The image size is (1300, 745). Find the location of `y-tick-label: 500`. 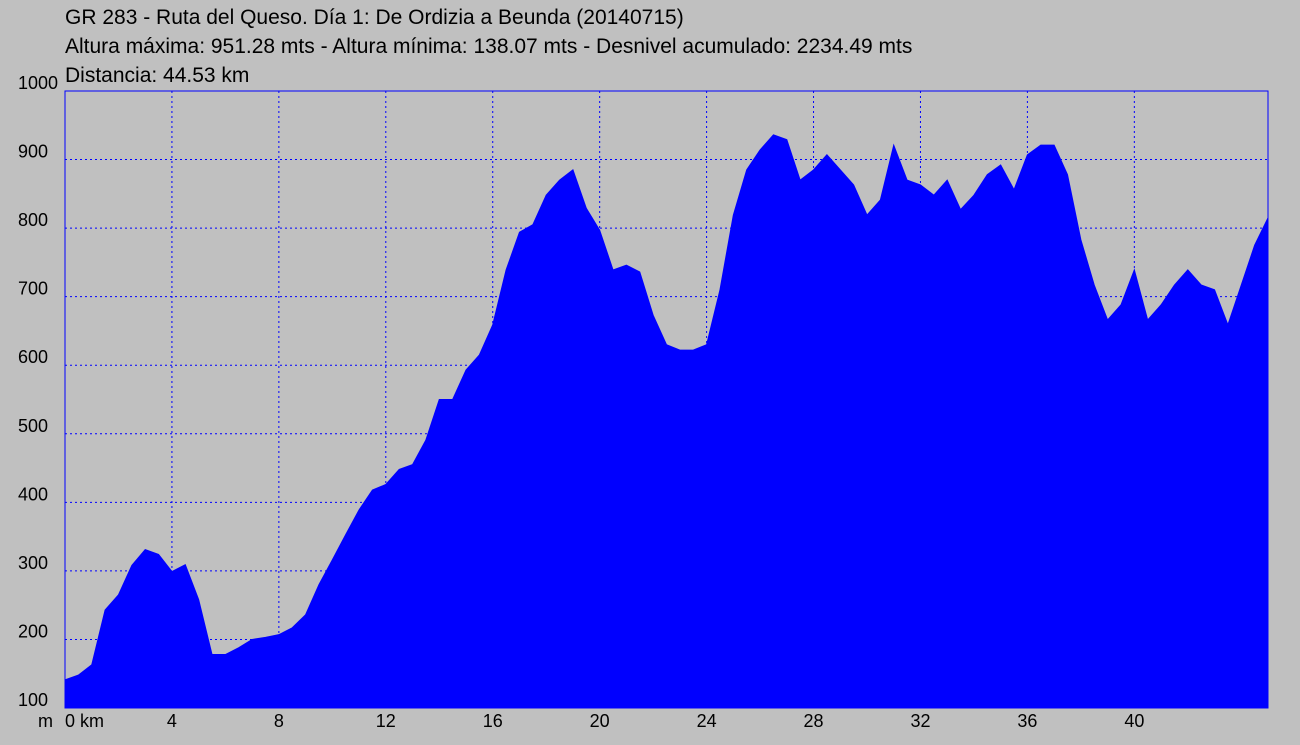

y-tick-label: 500 is located at coordinates (33, 426).